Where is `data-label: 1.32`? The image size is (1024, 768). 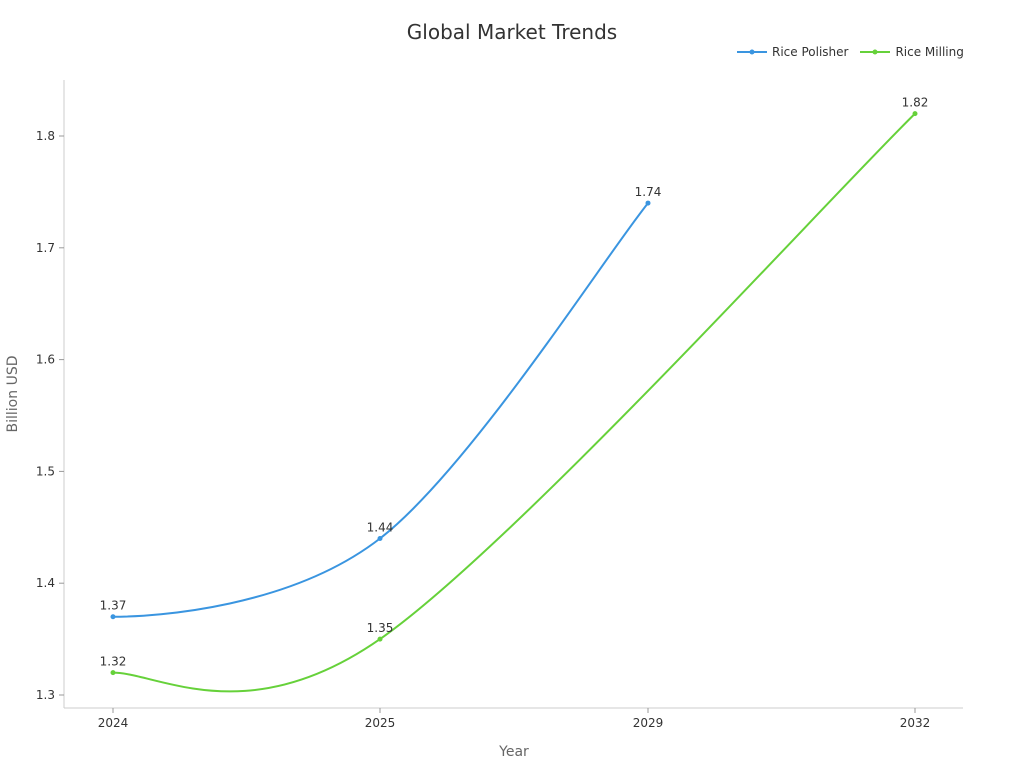 data-label: 1.32 is located at coordinates (113, 662).